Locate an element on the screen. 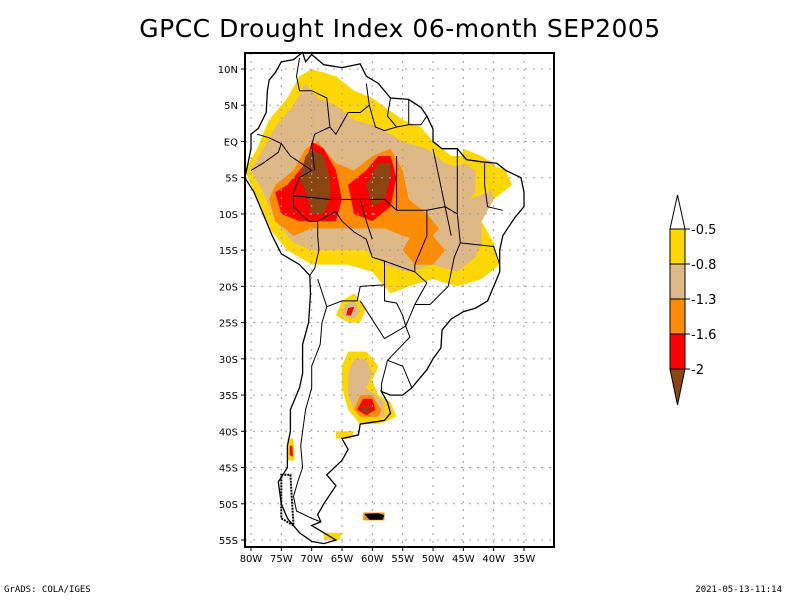  lon-tick-label: 70W is located at coordinates (311, 559).